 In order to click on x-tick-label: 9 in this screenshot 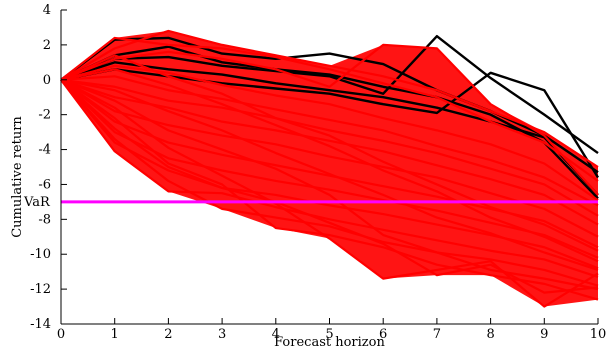, I will do `click(544, 334)`.